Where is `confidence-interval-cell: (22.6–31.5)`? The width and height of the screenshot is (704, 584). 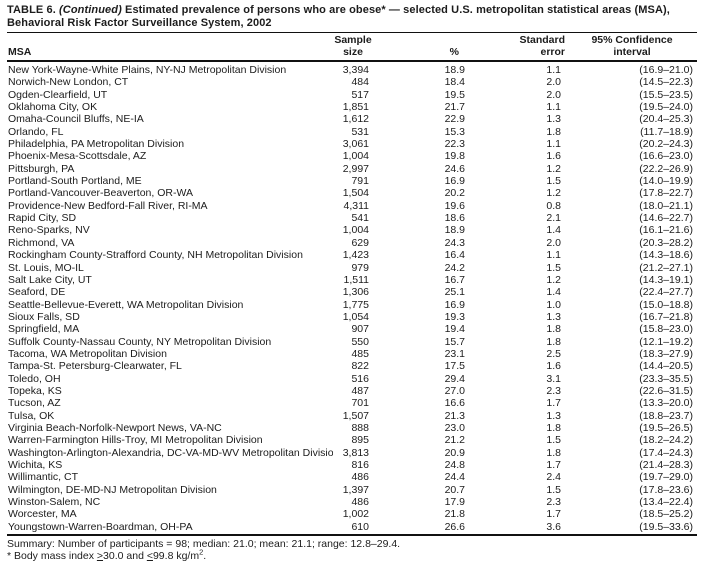
confidence-interval-cell: (22.6–31.5) is located at coordinates (666, 390).